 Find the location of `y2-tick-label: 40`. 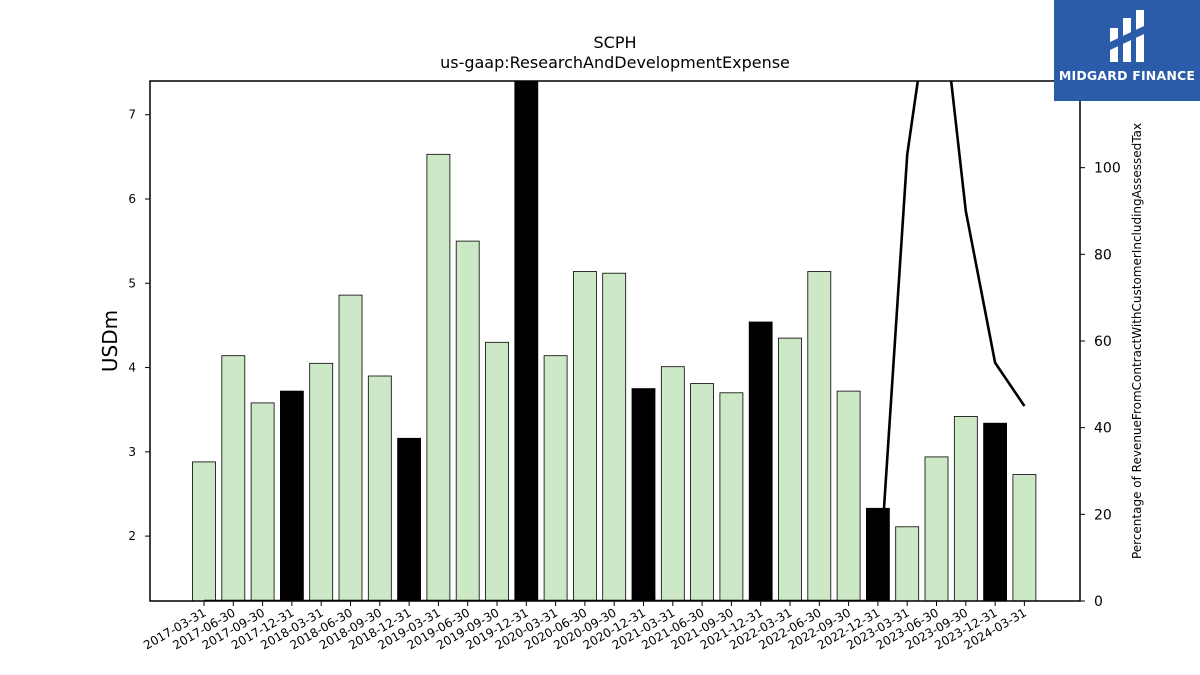

y2-tick-label: 40 is located at coordinates (1103, 429).